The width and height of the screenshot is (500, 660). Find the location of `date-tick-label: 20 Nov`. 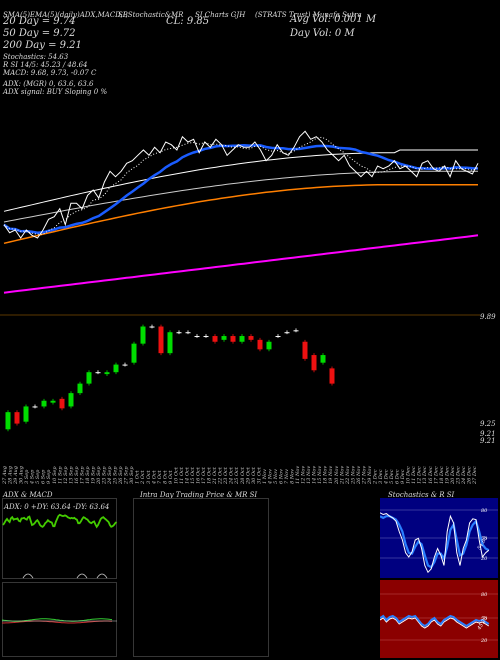

date-tick-label: 20 Nov is located at coordinates (337, 475).